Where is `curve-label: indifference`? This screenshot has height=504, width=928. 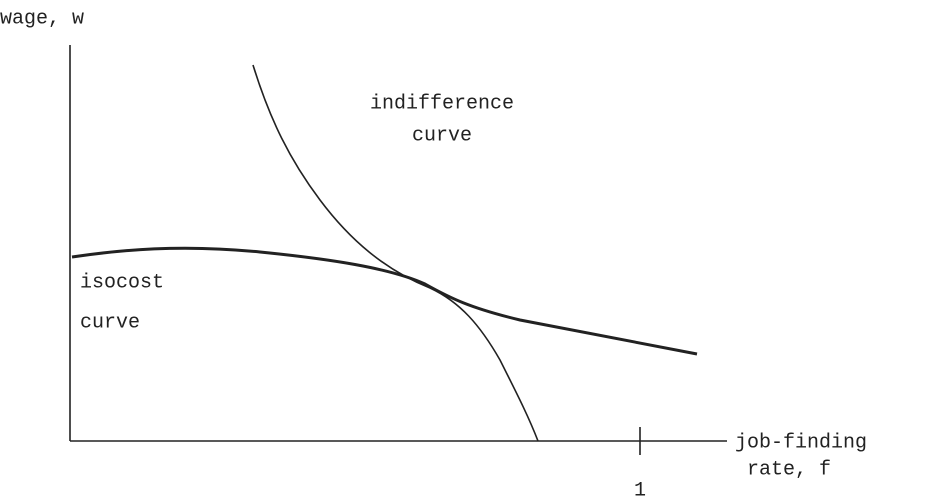
curve-label: indifference is located at coordinates (442, 103).